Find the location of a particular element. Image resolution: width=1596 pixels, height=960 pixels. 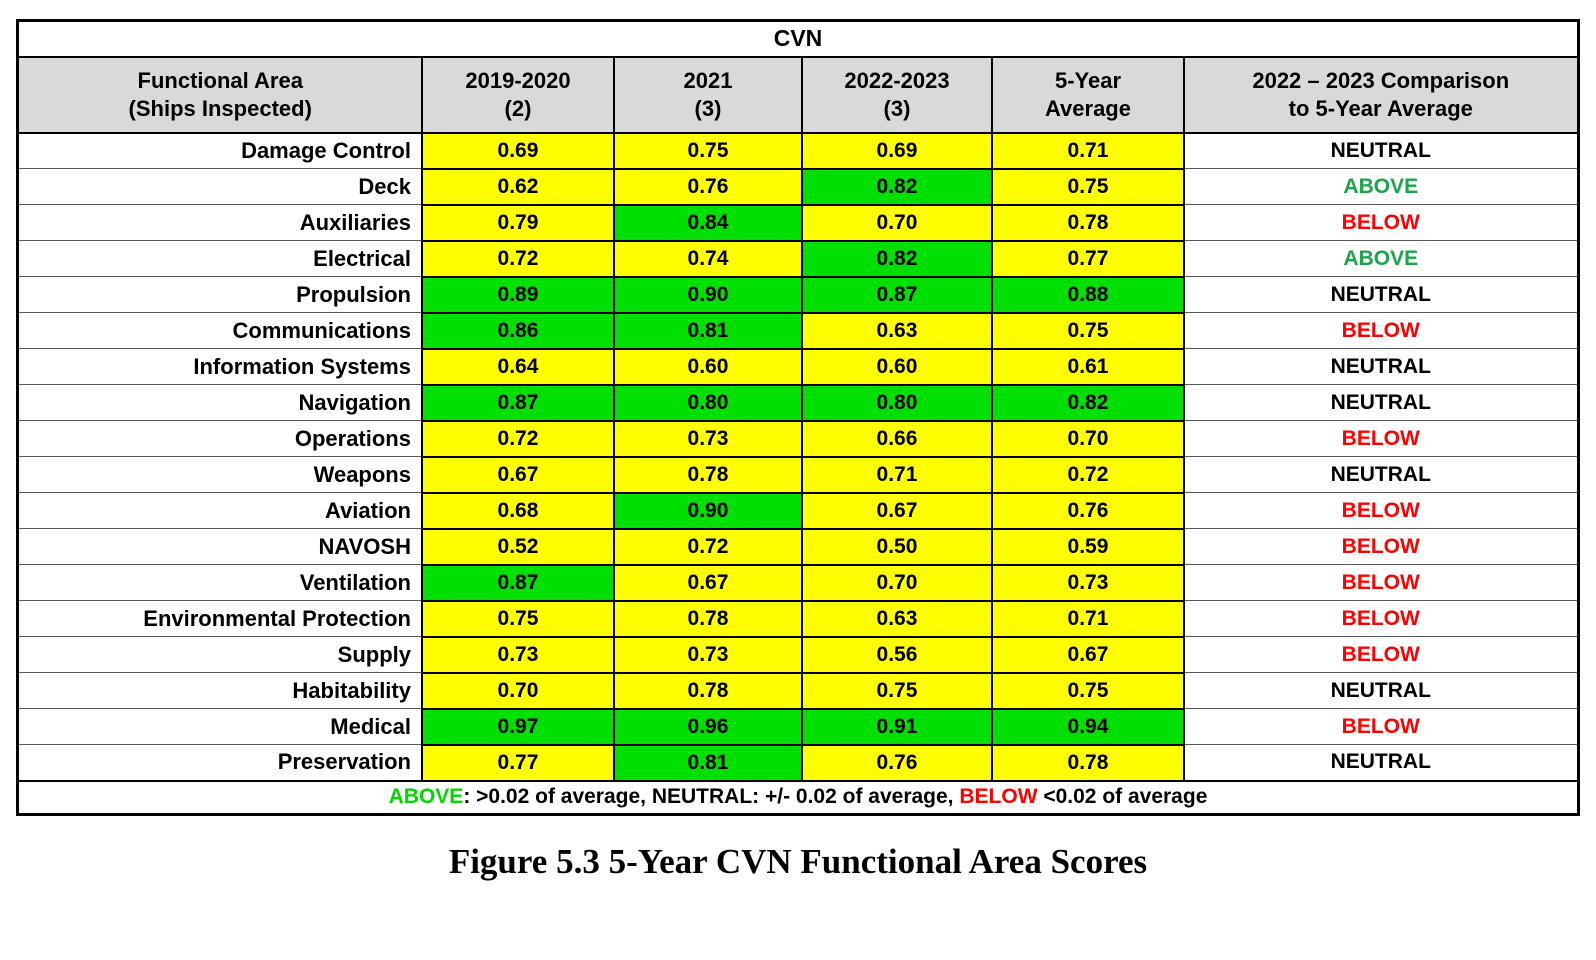

col-header-2022-2023: 2022-2023 (3) is located at coordinates (896, 94).